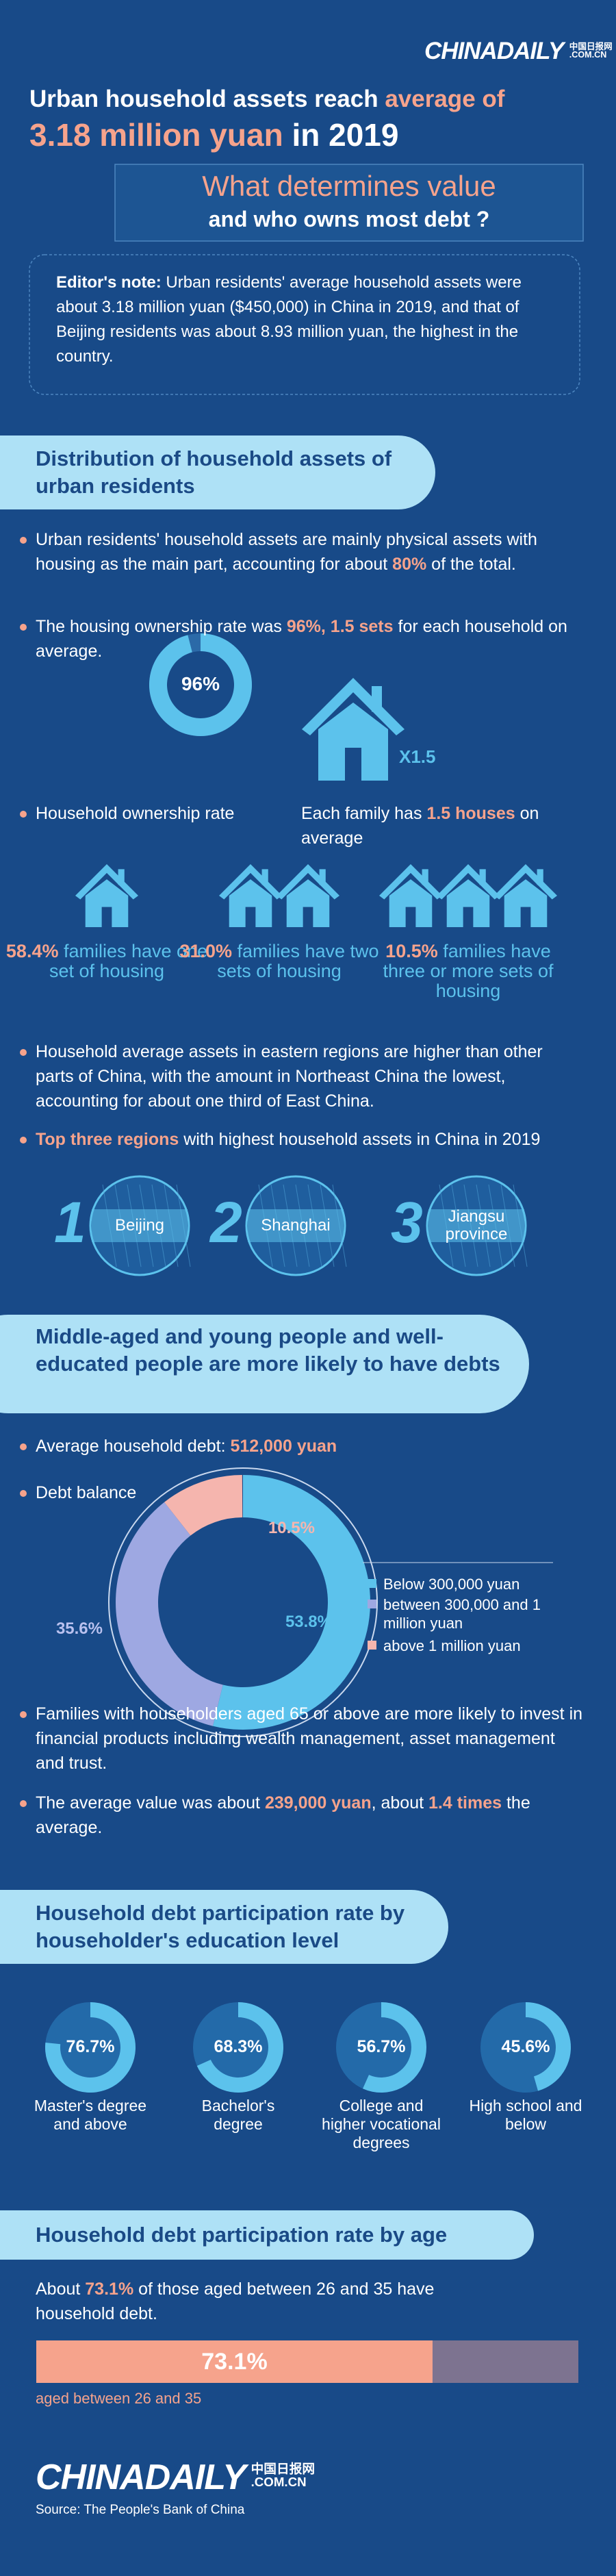  Describe the element at coordinates (462, 1614) in the screenshot. I see `legend-label: between 300,000 and 1 million yuan` at that location.